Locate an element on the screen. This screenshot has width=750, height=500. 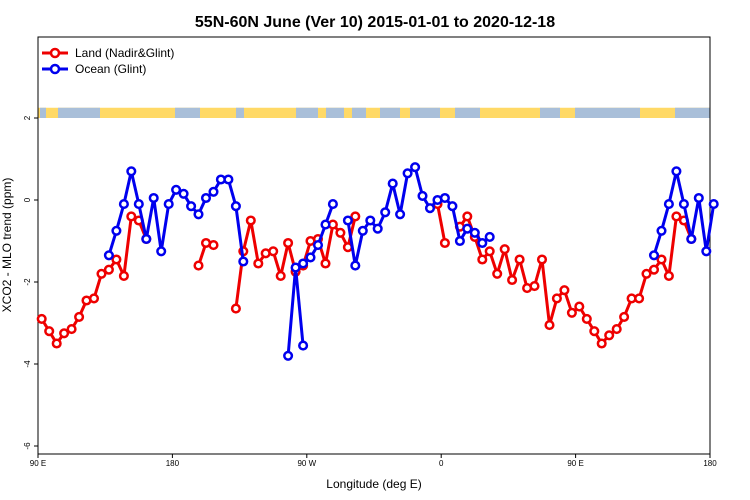
legend-land-marker is located at coordinates (55, 53).